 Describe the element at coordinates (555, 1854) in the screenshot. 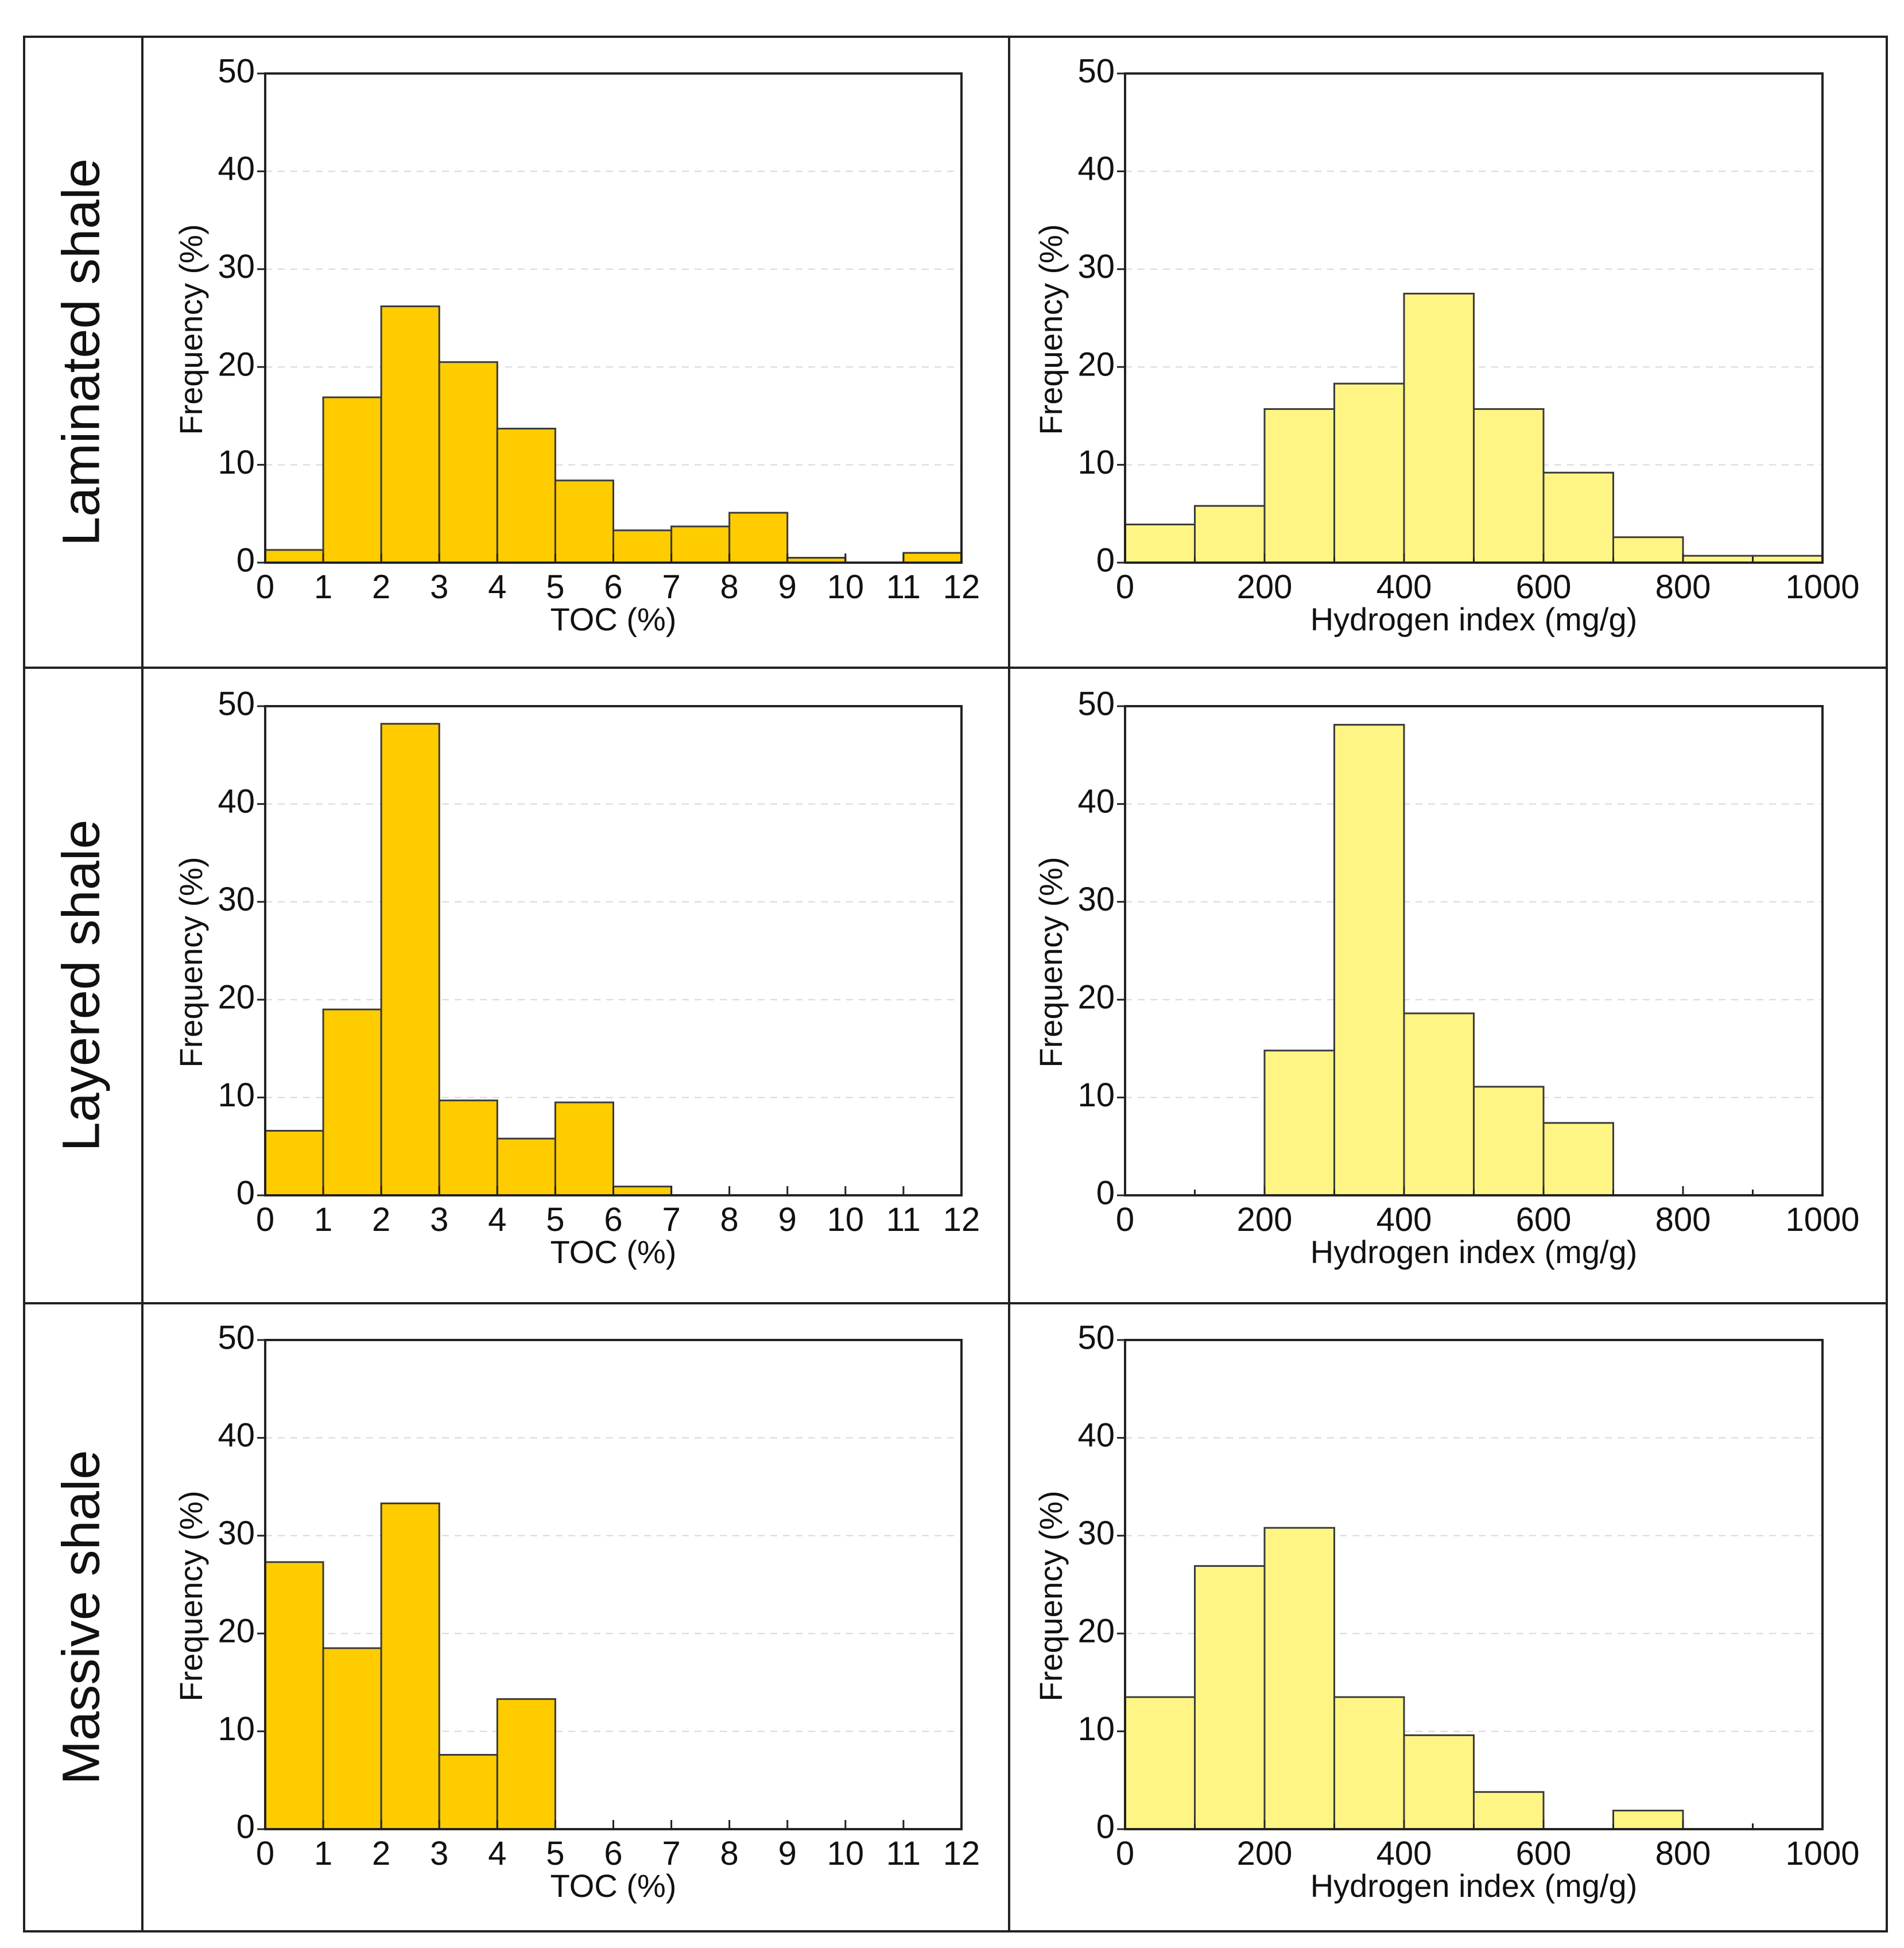

I see `x-tick-label: 5` at that location.